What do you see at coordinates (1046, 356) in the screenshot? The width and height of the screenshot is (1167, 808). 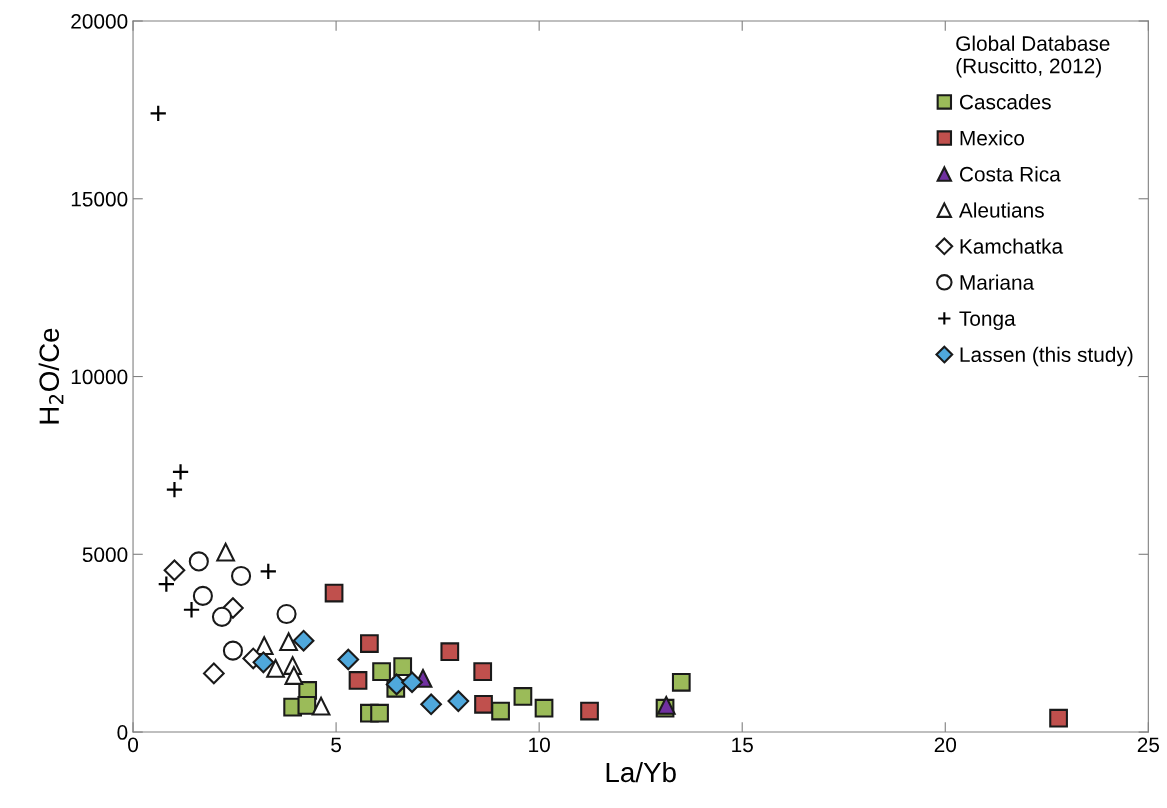 I see `legend-label: Lassen (this study)` at bounding box center [1046, 356].